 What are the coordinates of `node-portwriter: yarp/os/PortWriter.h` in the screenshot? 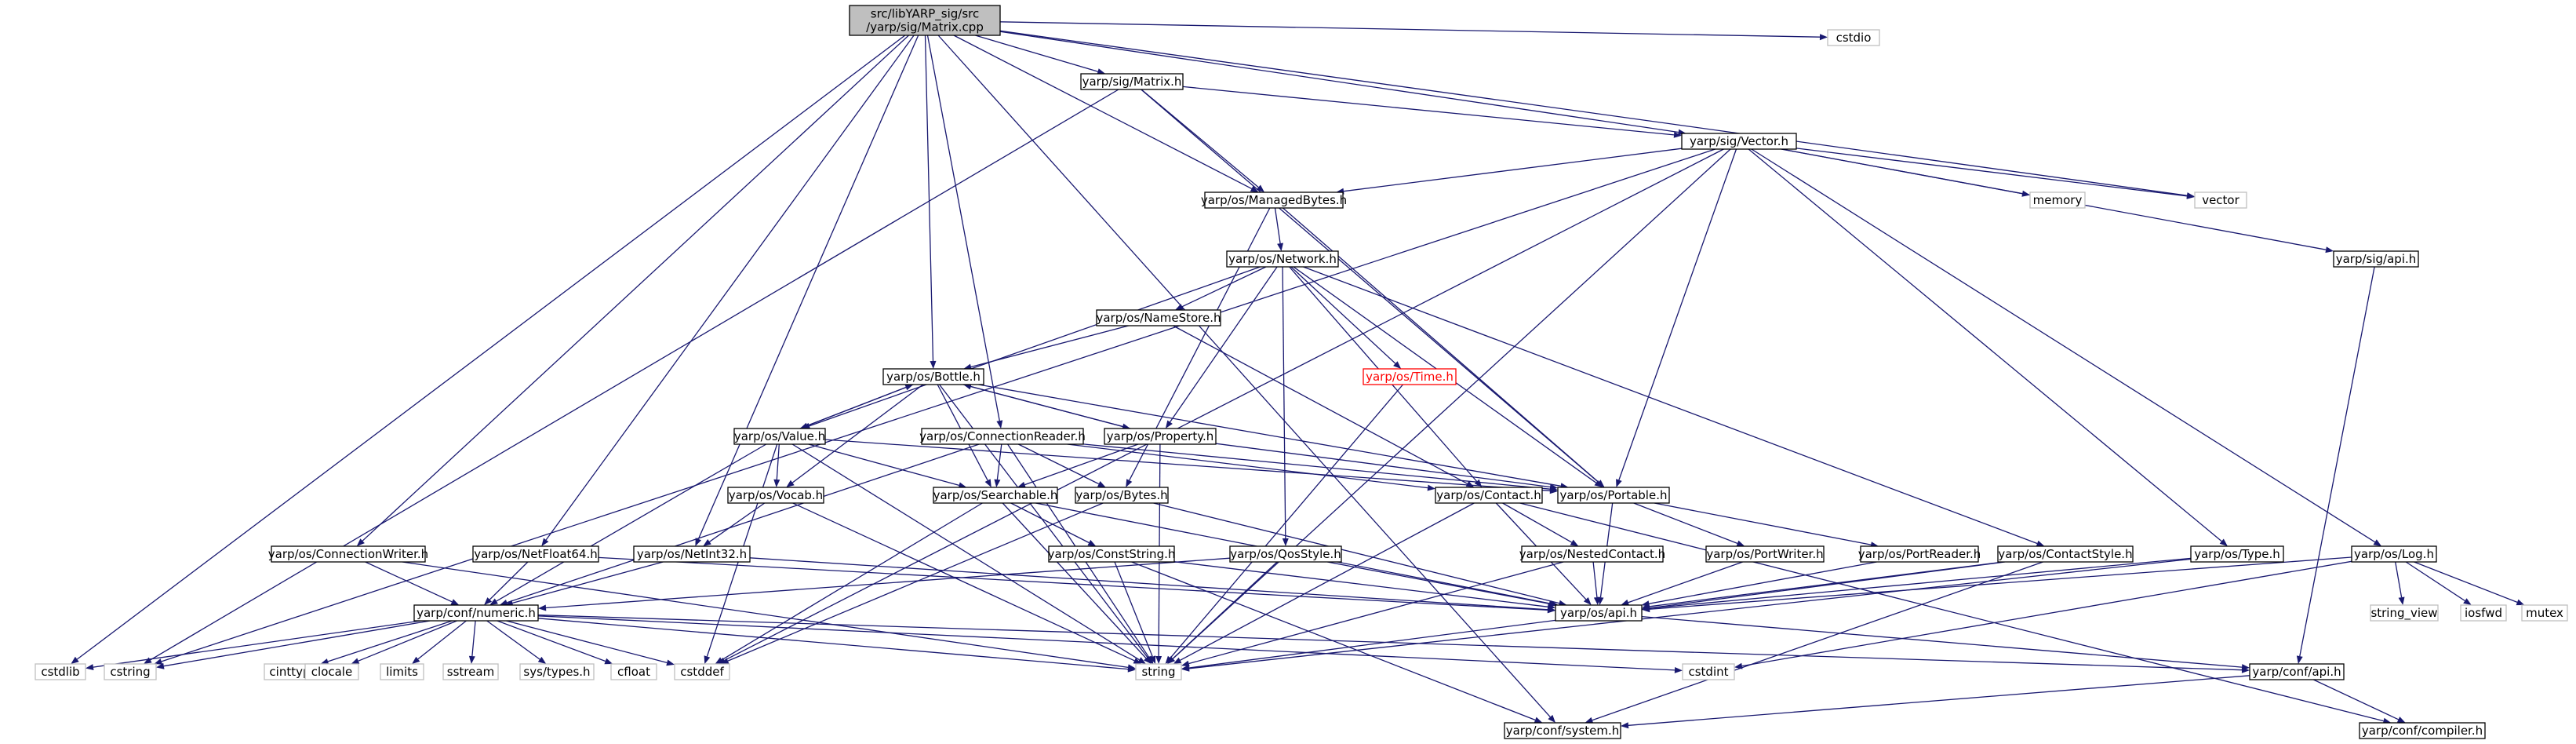 It's located at (1765, 554).